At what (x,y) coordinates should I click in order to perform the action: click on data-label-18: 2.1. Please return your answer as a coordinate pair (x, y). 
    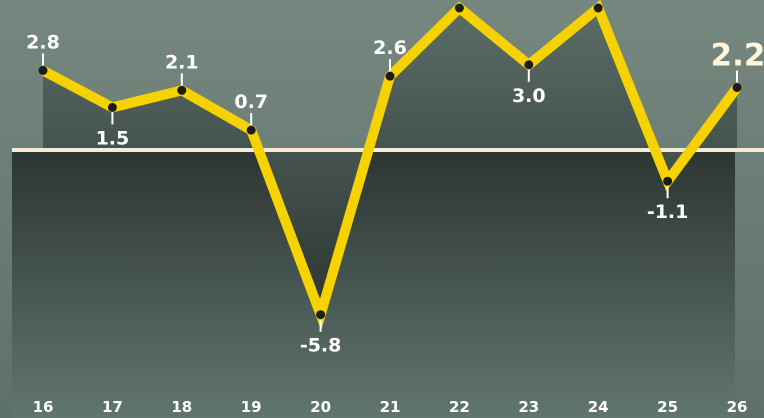
    Looking at the image, I should click on (182, 62).